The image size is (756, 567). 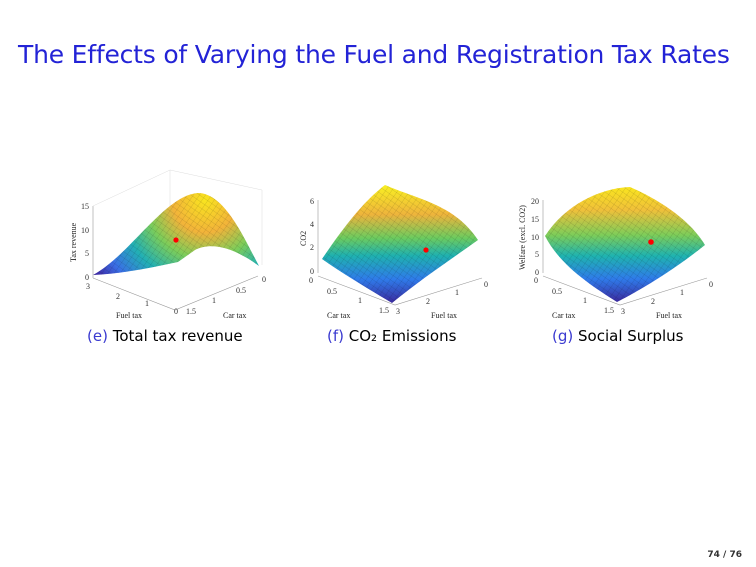 I want to click on caption-text: Social Surplus, so click(x=631, y=336).